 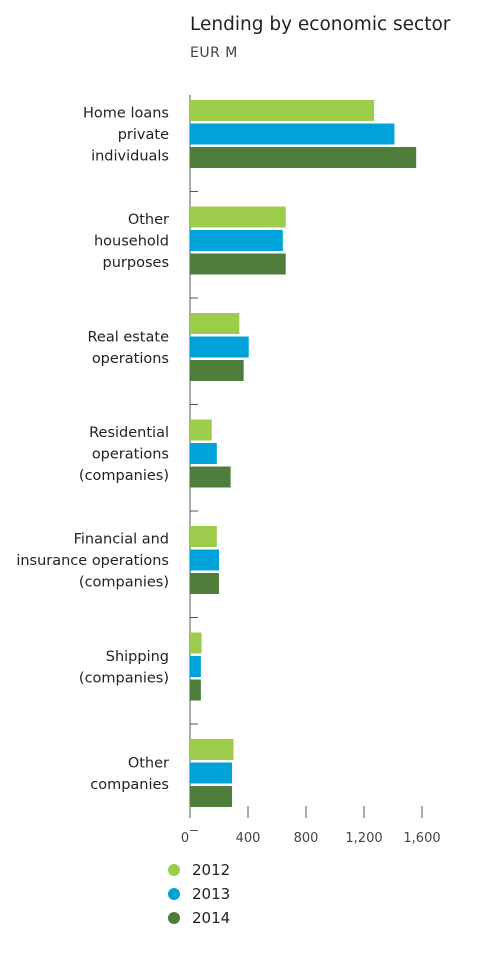 What do you see at coordinates (130, 157) in the screenshot?
I see `category-label: individuals` at bounding box center [130, 157].